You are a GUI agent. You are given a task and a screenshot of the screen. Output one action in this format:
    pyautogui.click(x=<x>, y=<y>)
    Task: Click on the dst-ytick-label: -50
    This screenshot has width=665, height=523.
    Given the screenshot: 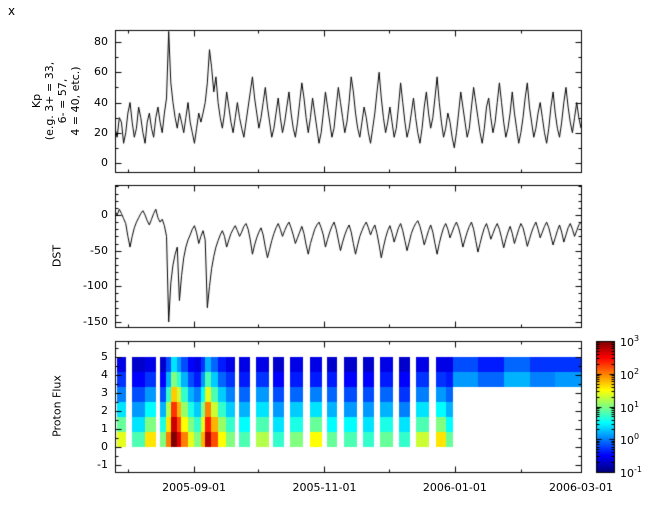 What is the action you would take?
    pyautogui.click(x=99, y=250)
    